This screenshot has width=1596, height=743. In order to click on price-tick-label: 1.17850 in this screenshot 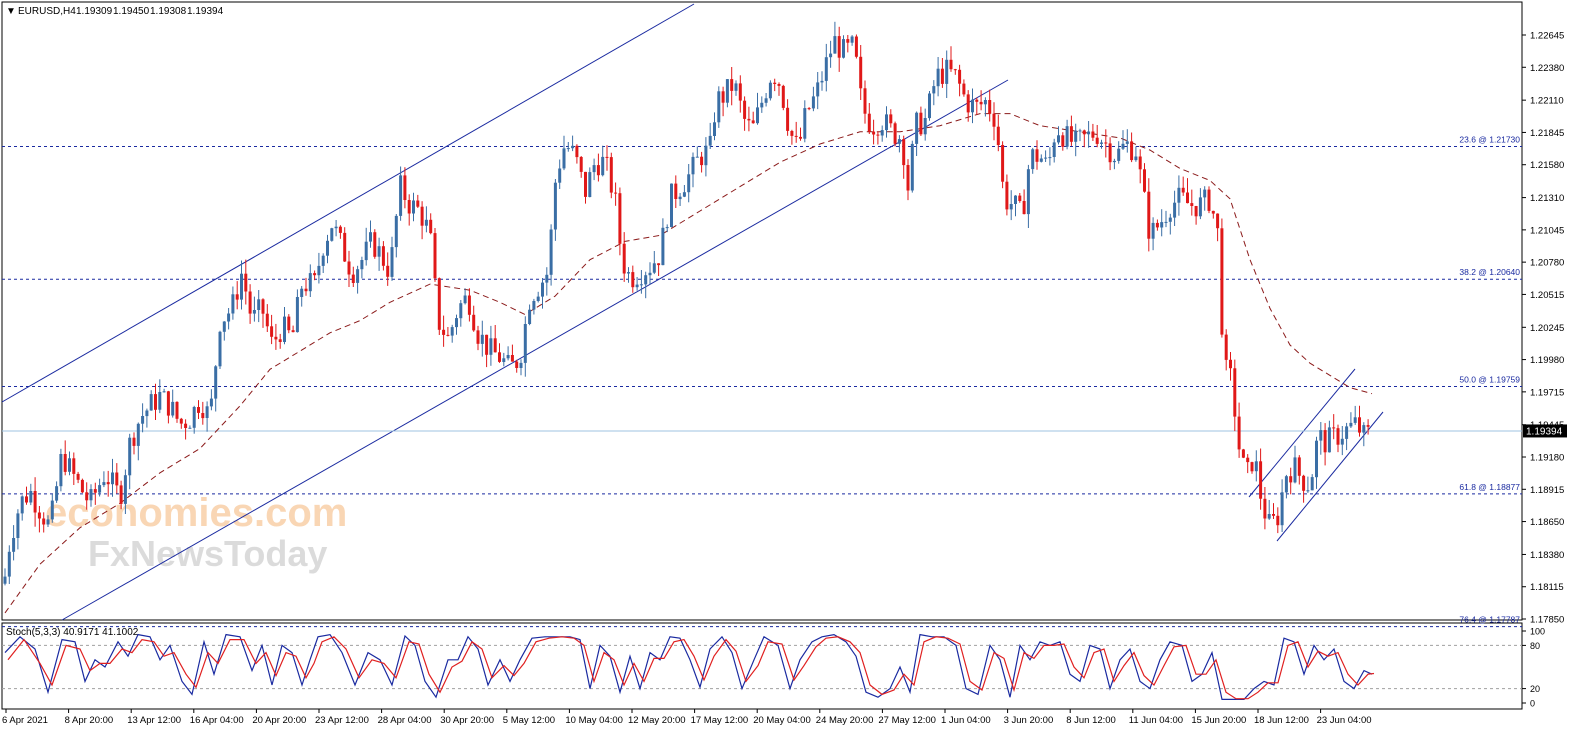, I will do `click(1547, 620)`.